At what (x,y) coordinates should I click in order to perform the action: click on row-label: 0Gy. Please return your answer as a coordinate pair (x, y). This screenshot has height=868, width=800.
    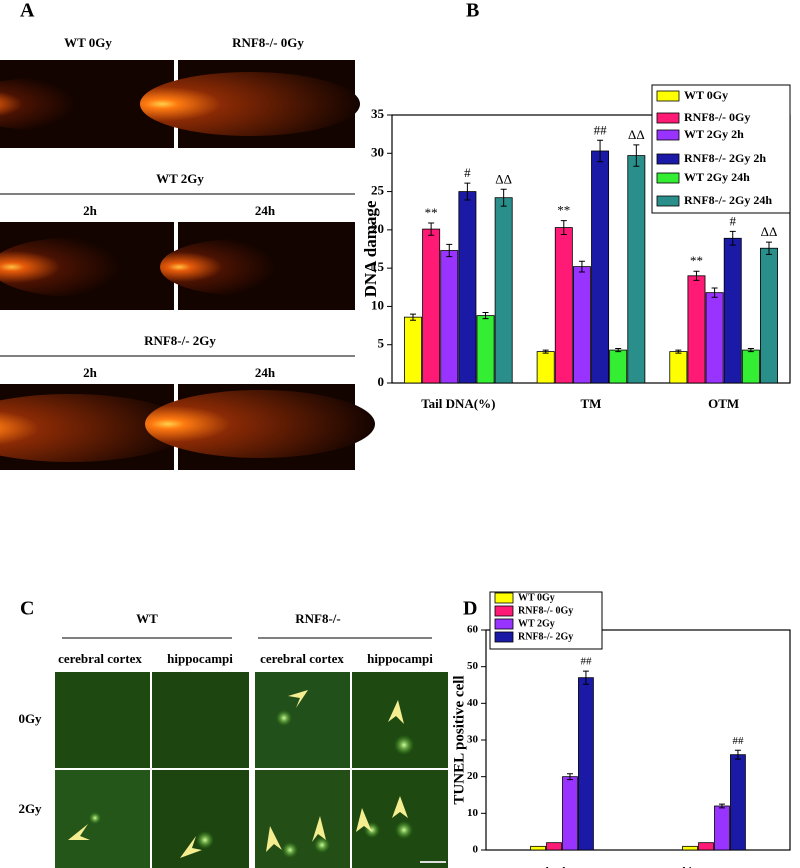
    Looking at the image, I should click on (30, 718).